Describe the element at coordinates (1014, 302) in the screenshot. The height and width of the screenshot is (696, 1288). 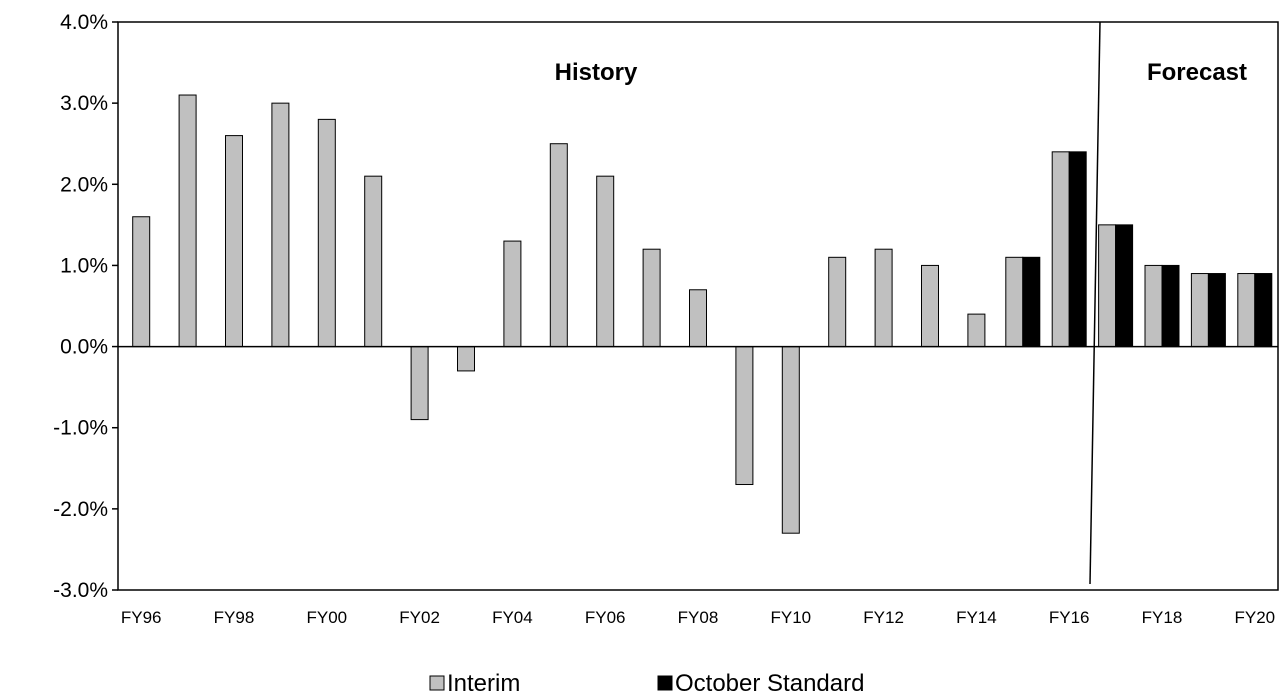
I see `bar-interim-fy15` at that location.